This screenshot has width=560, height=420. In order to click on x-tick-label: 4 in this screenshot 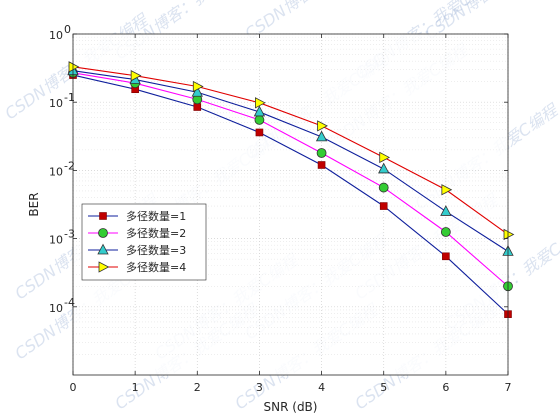, I will do `click(321, 387)`.